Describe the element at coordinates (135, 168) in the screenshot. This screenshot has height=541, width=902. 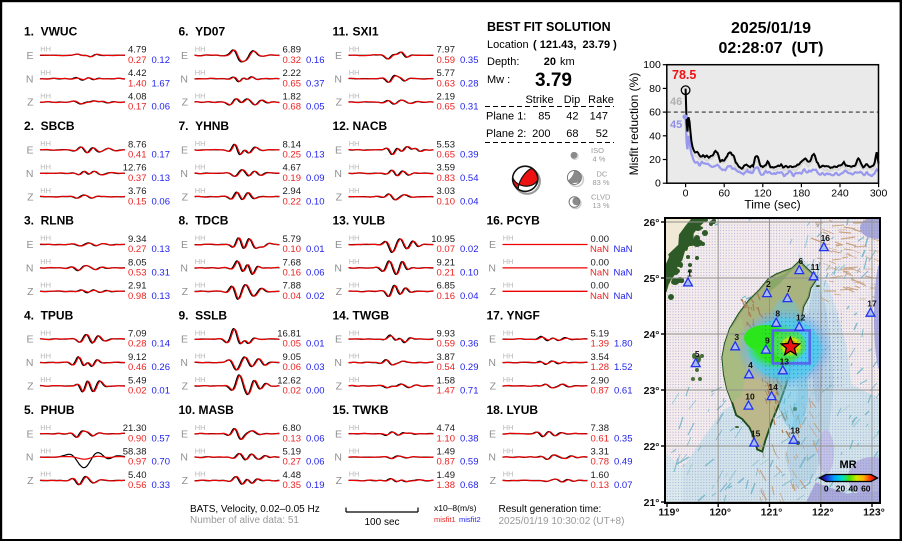
I see `svg-text: 12.76` at that location.